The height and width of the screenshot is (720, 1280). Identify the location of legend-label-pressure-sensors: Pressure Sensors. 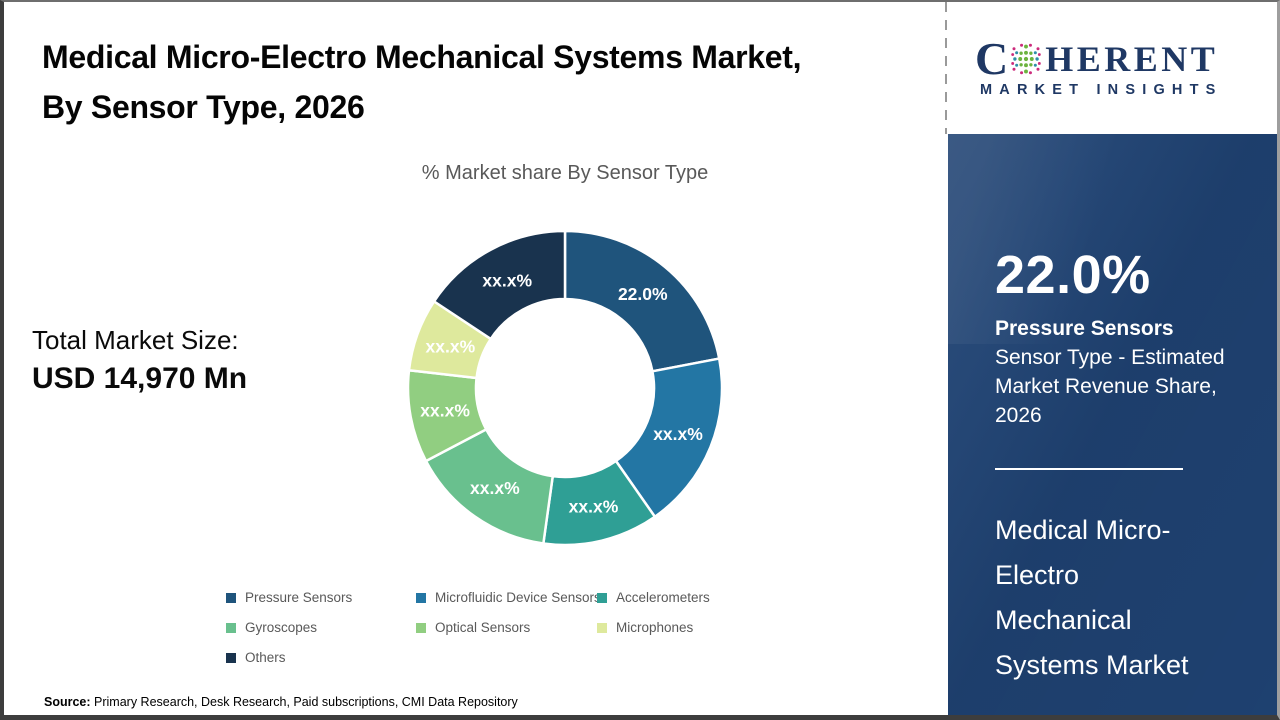
(299, 597).